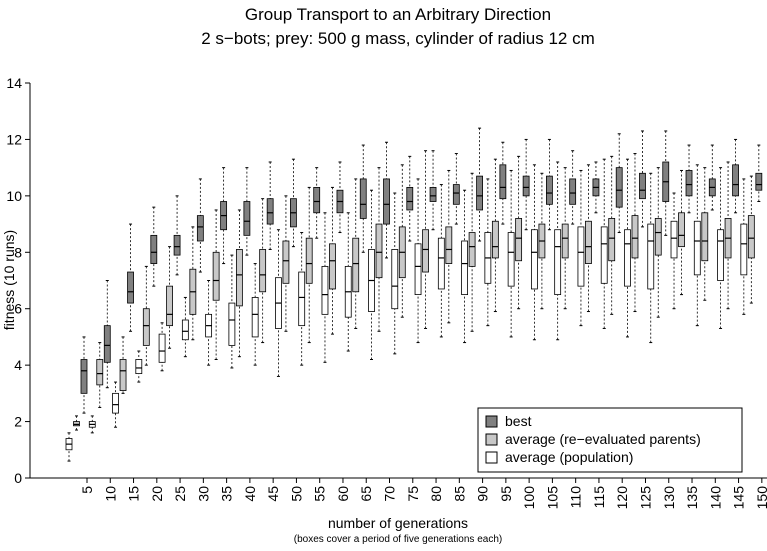 This screenshot has height=551, width=767. What do you see at coordinates (622, 498) in the screenshot?
I see `x-tick-label: 120` at bounding box center [622, 498].